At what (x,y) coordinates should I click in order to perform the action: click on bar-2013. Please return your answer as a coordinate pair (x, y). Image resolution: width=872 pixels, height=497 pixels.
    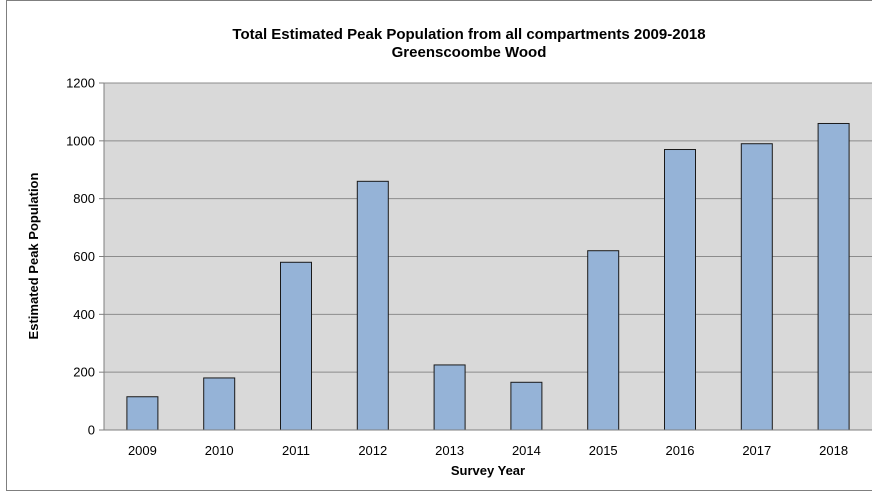
    Looking at the image, I should click on (449, 397).